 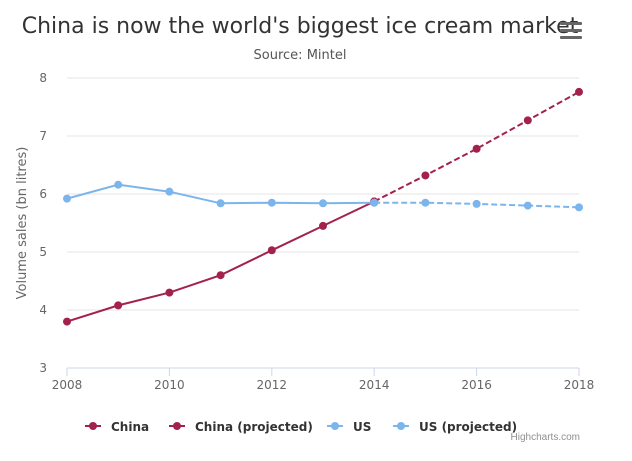 I want to click on legend-label: China, so click(x=130, y=427).